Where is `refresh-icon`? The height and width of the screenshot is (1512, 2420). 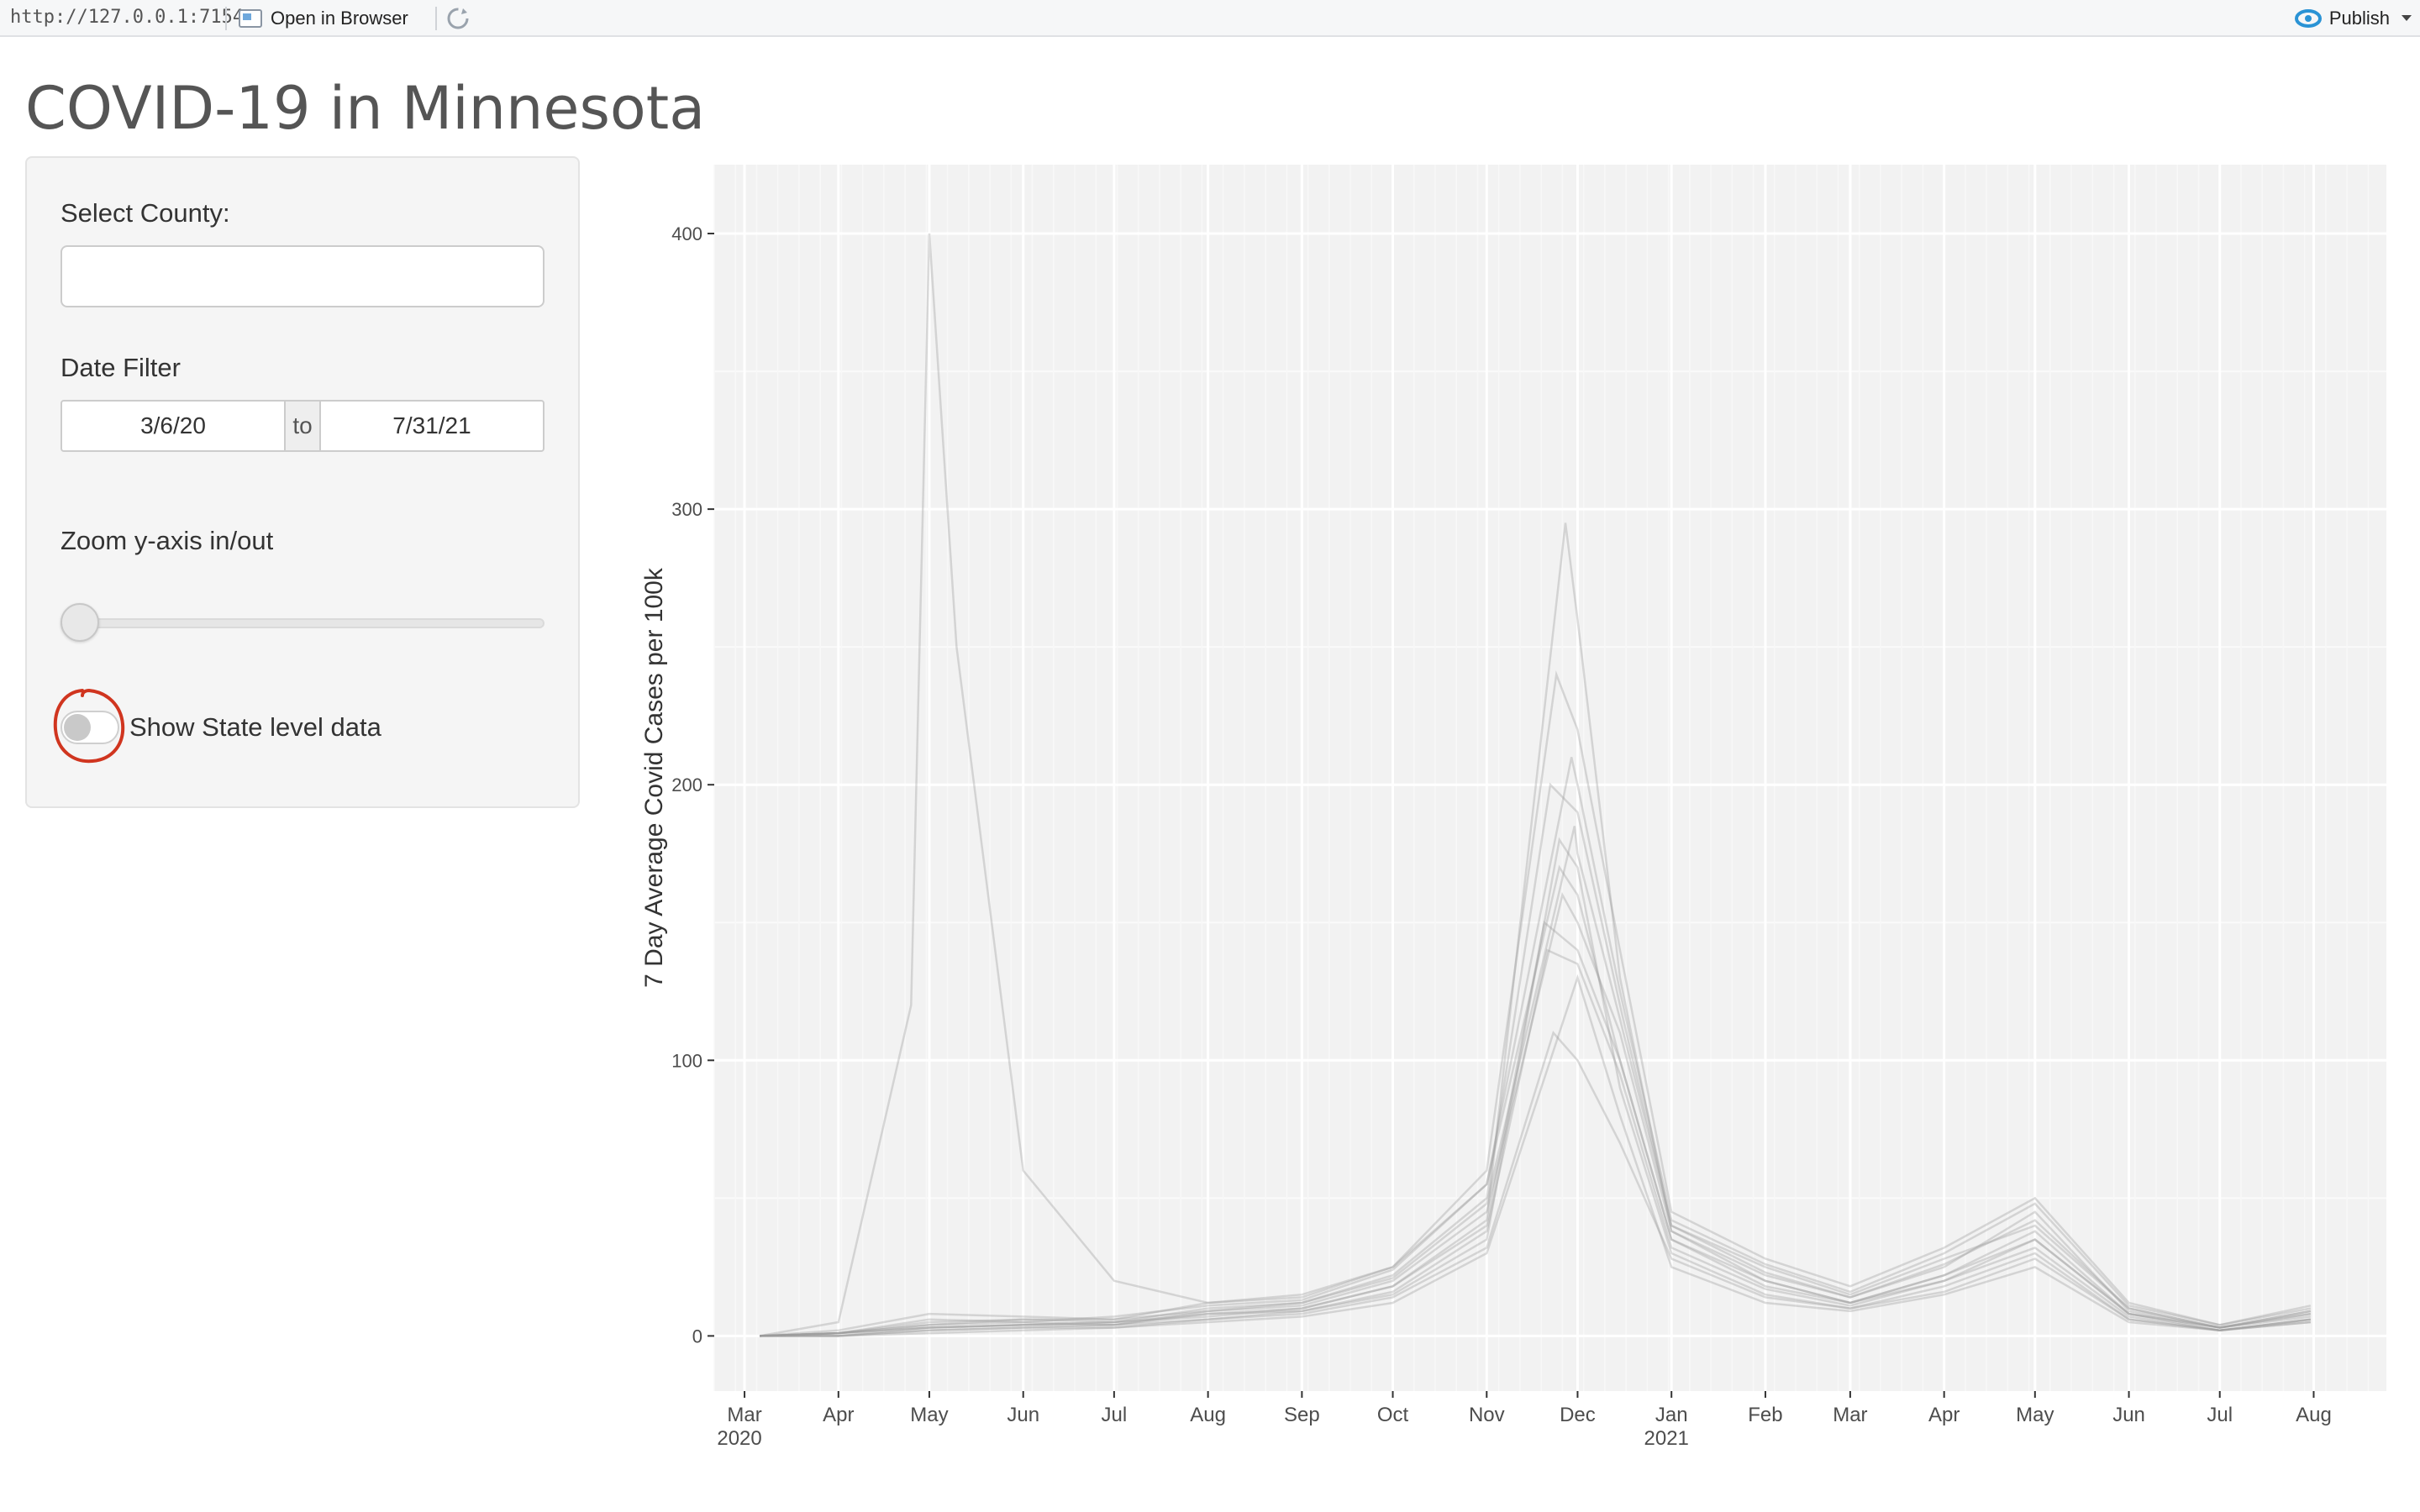 refresh-icon is located at coordinates (458, 18).